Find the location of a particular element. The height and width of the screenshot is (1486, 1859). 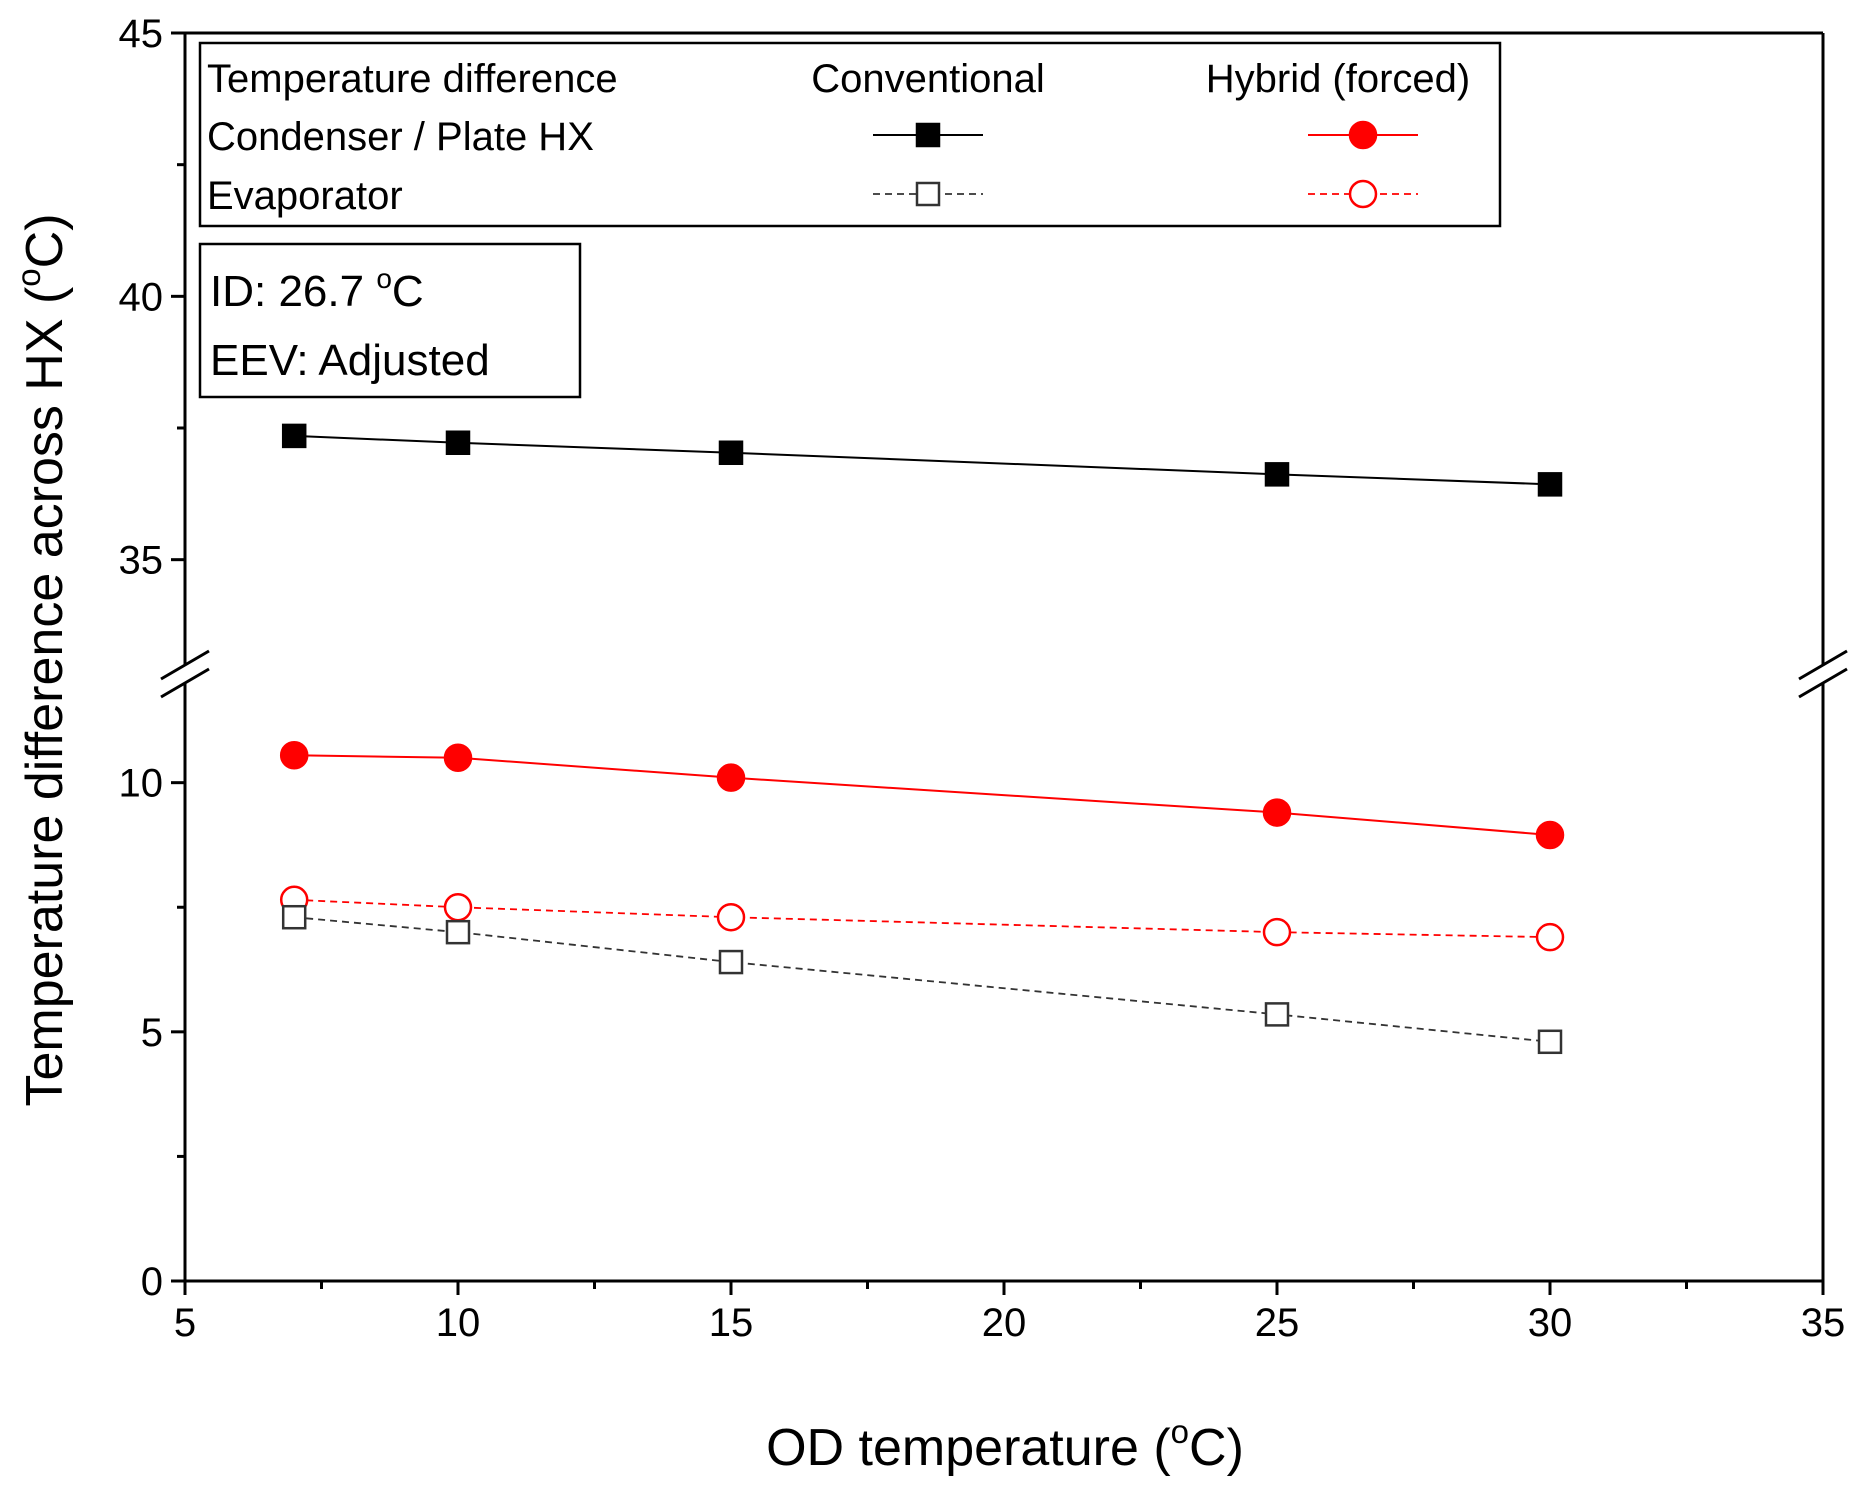

y-tick-label: 40 is located at coordinates (141, 297).